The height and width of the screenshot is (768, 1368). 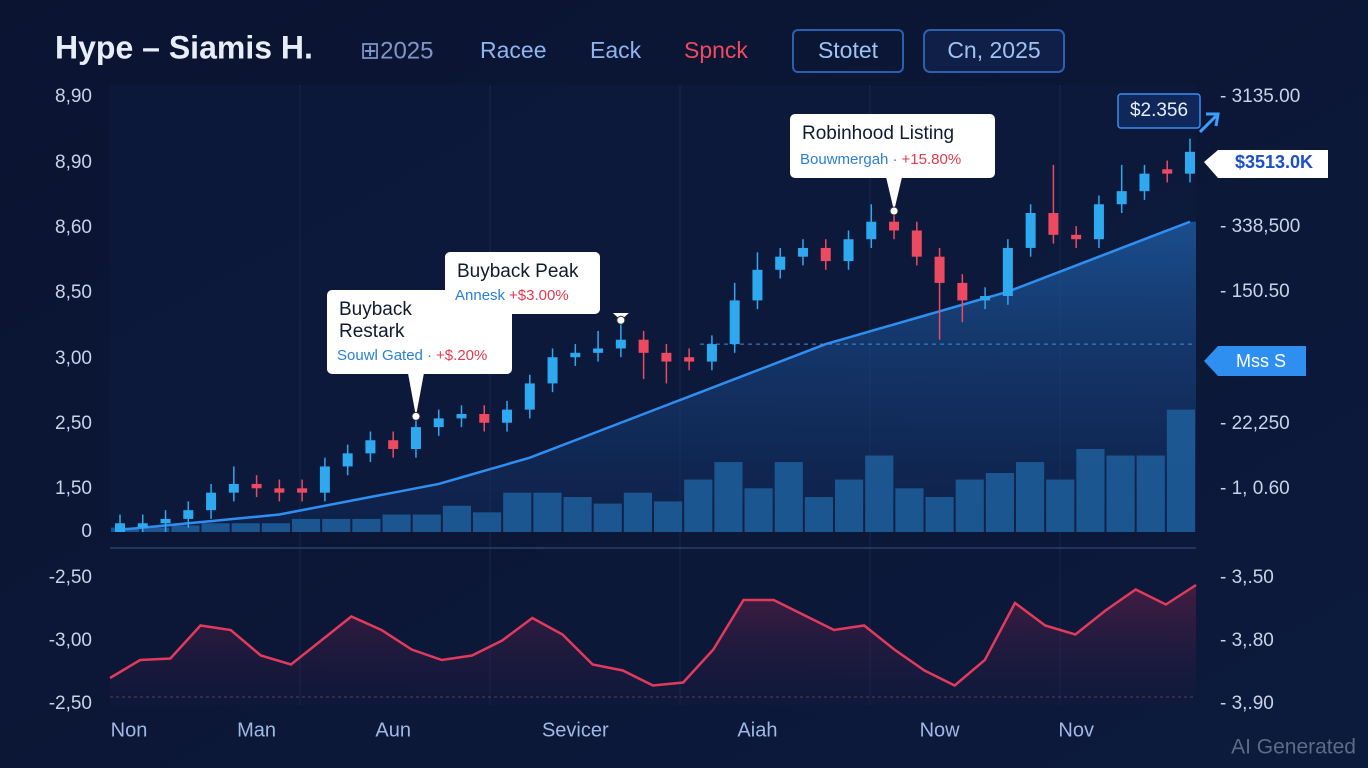 I want to click on callout-delta: +15.80%, so click(x=932, y=159).